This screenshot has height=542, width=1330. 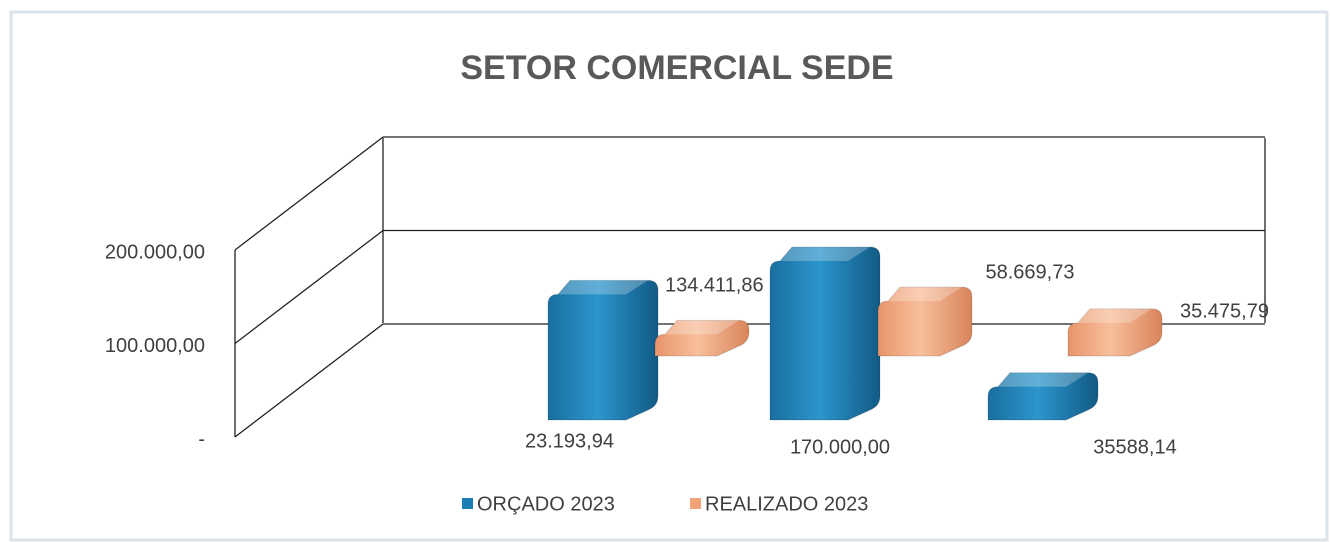 What do you see at coordinates (1224, 311) in the screenshot?
I see `data-label: 35.475,79` at bounding box center [1224, 311].